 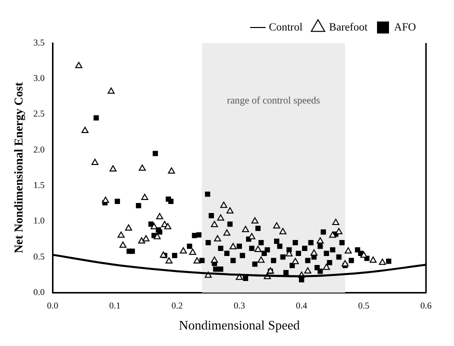 I want to click on x-tick-label: 0.0, so click(x=53, y=305).